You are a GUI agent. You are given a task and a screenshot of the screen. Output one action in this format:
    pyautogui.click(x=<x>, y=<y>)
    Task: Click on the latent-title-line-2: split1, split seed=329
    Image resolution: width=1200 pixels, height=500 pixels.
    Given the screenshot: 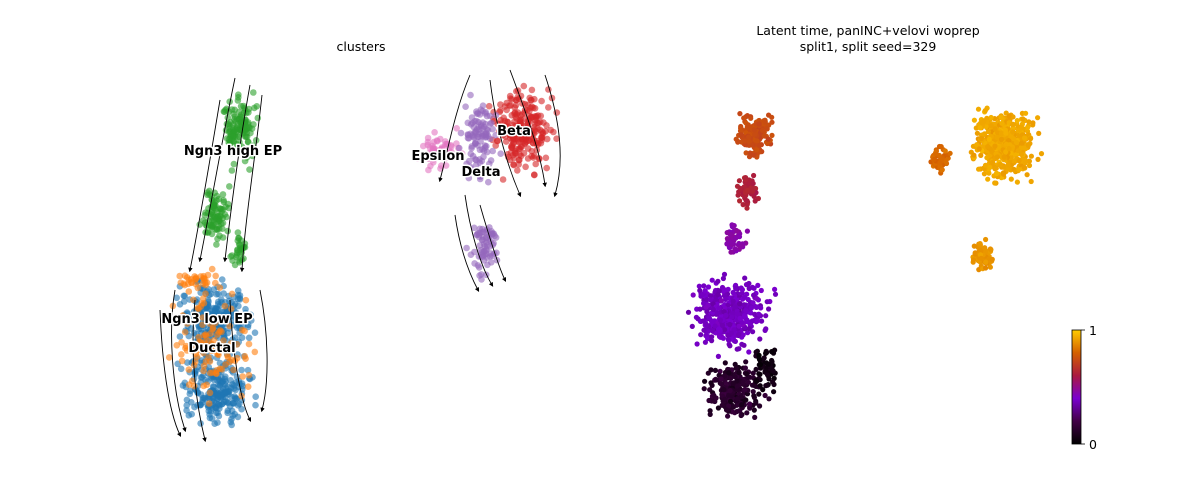 What is the action you would take?
    pyautogui.click(x=868, y=46)
    